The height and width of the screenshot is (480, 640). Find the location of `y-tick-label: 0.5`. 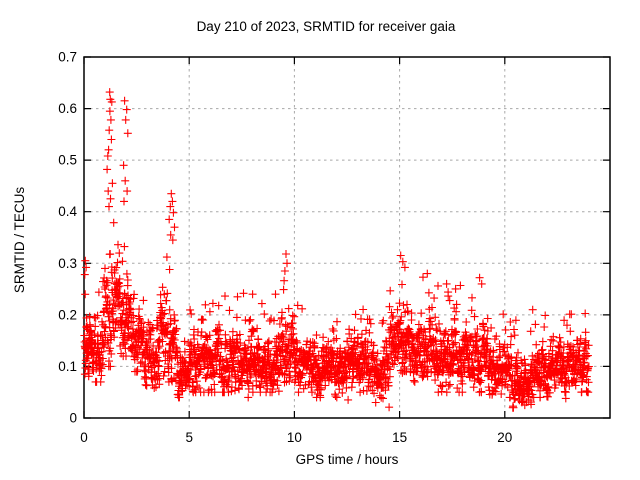

y-tick-label: 0.5 is located at coordinates (67, 160).